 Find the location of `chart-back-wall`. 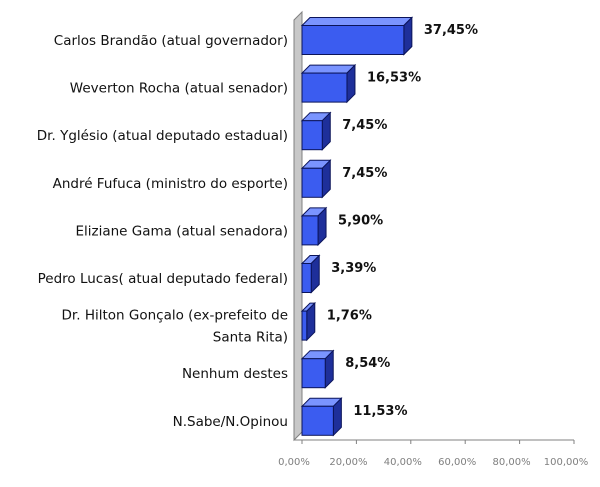

chart-back-wall is located at coordinates (298, 226).